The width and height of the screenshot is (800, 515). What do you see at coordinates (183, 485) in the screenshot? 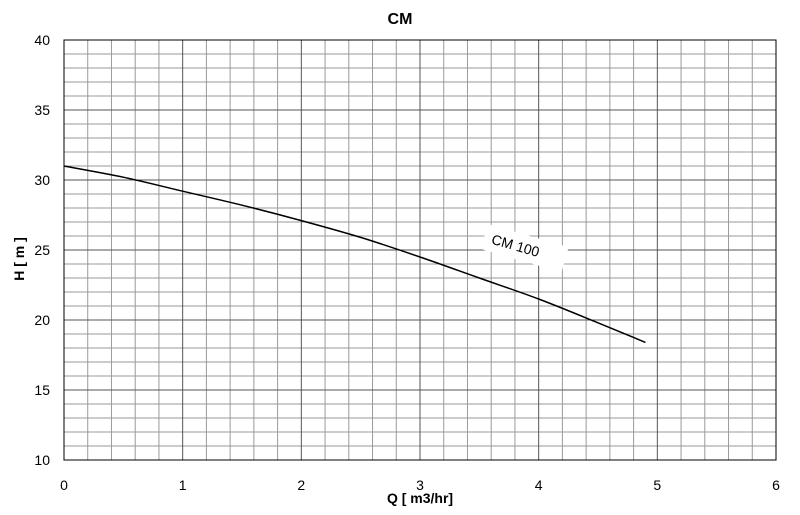
I see `x-tick-label: 1` at bounding box center [183, 485].